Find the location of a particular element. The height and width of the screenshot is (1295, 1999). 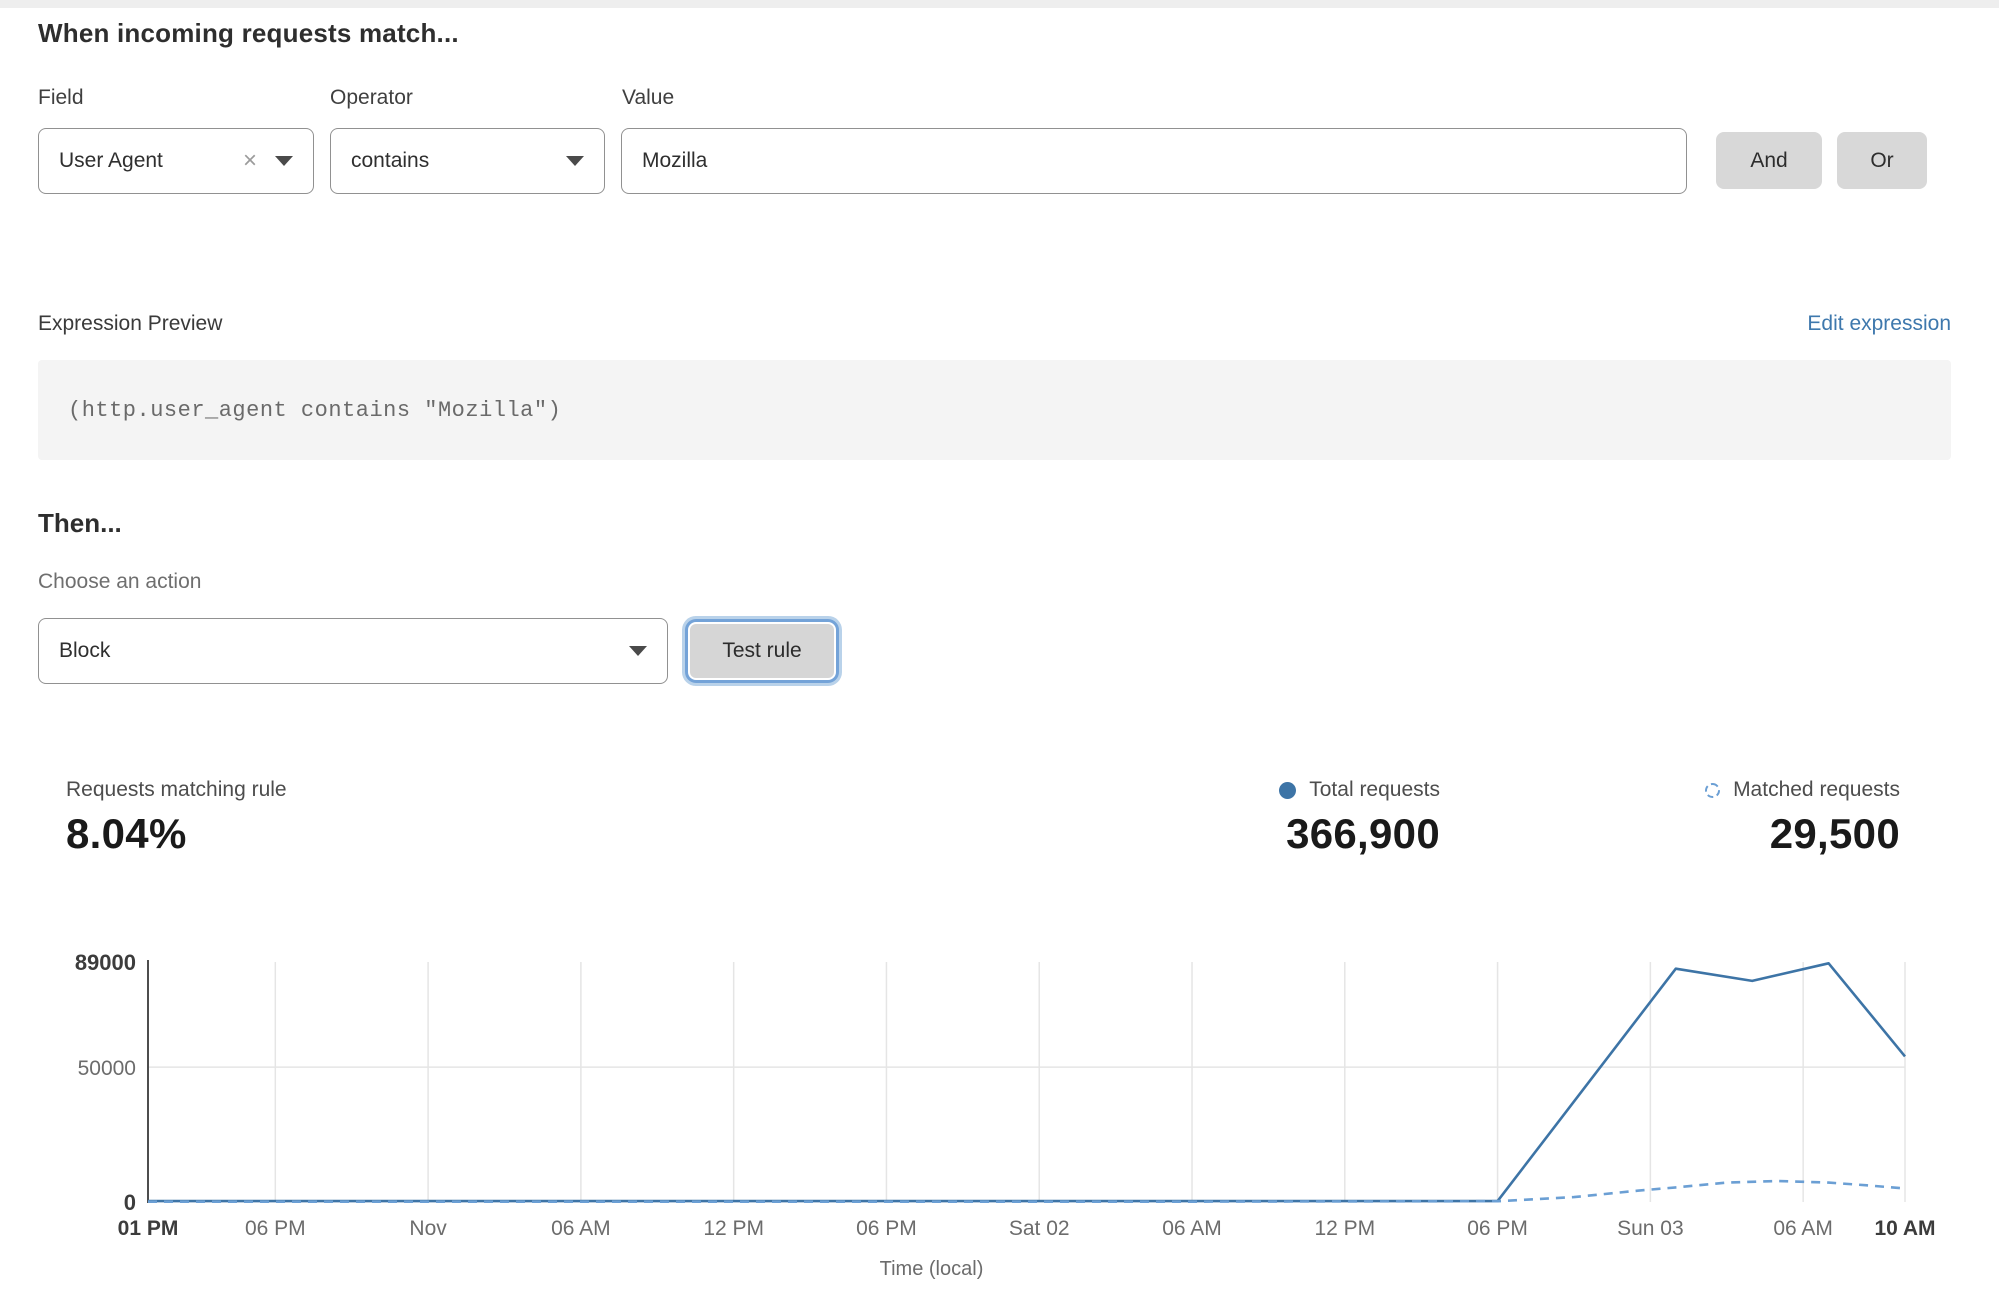

choose-action-label: Choose an action is located at coordinates (120, 581).